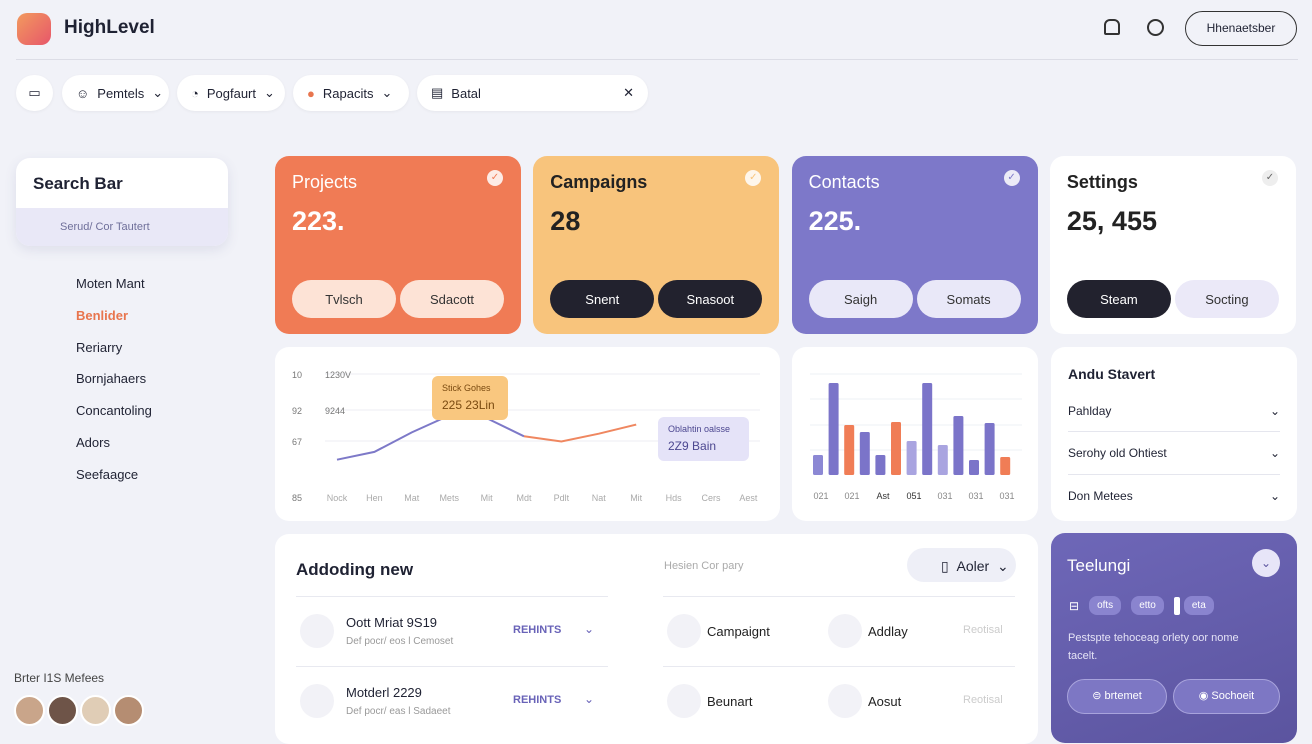 This screenshot has width=1312, height=744. Describe the element at coordinates (888, 631) in the screenshot. I see `row-item: Addlay` at that location.